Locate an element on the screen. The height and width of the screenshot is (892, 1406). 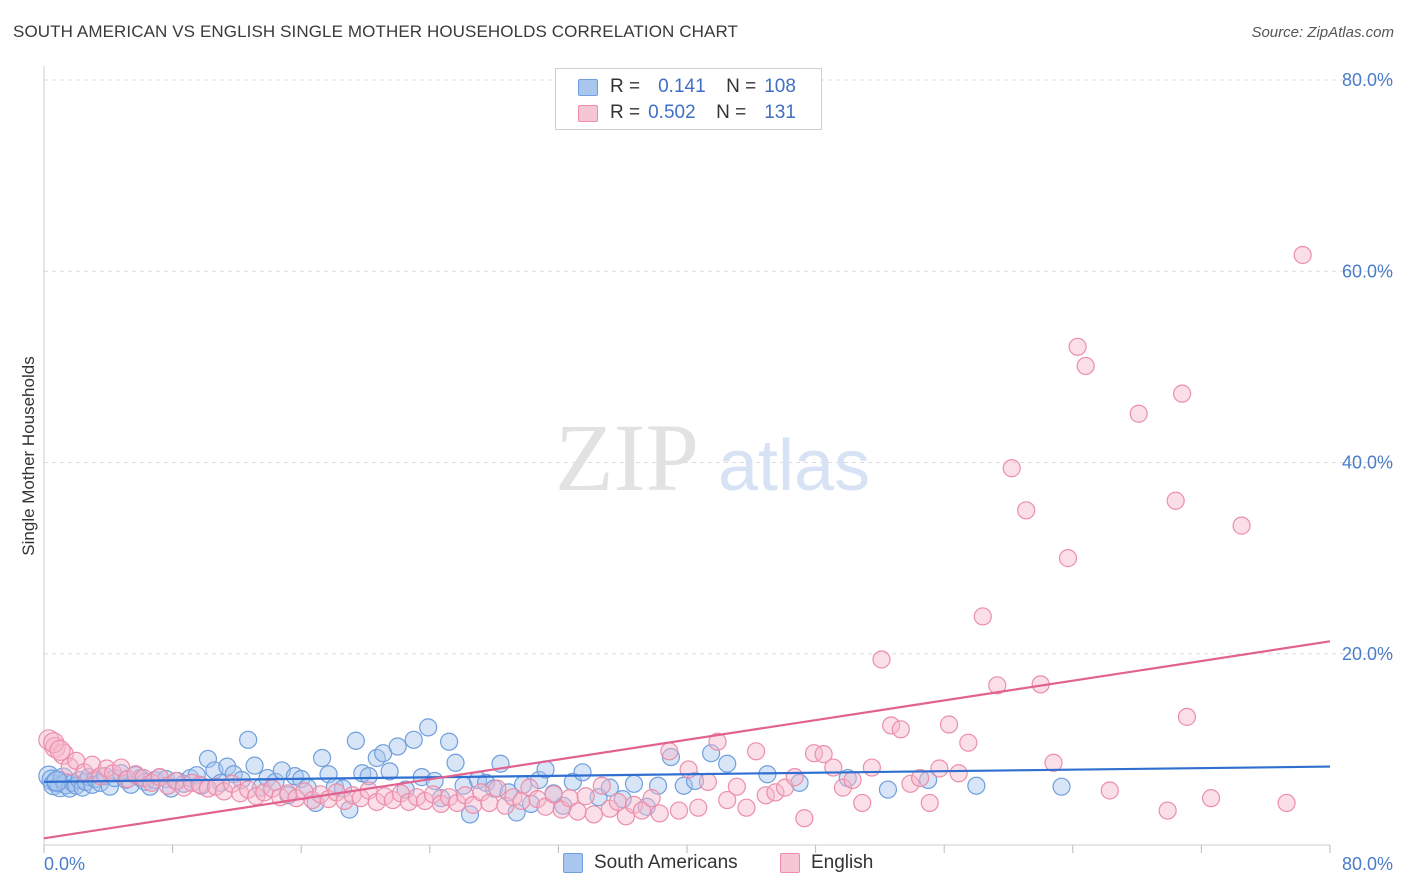
legend-item-english: English is located at coordinates (826, 863).